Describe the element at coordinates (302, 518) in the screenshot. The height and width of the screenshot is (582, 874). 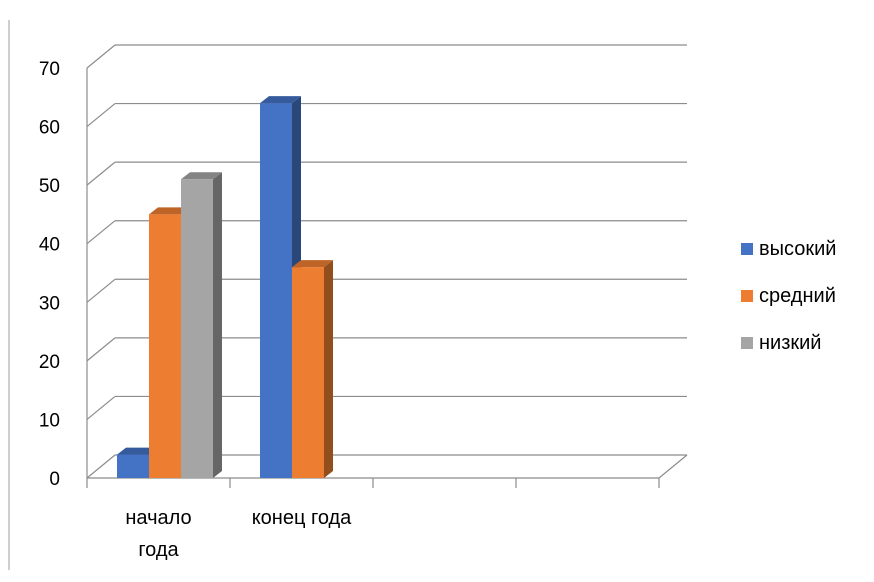
I see `x-tick-label: конец года` at that location.